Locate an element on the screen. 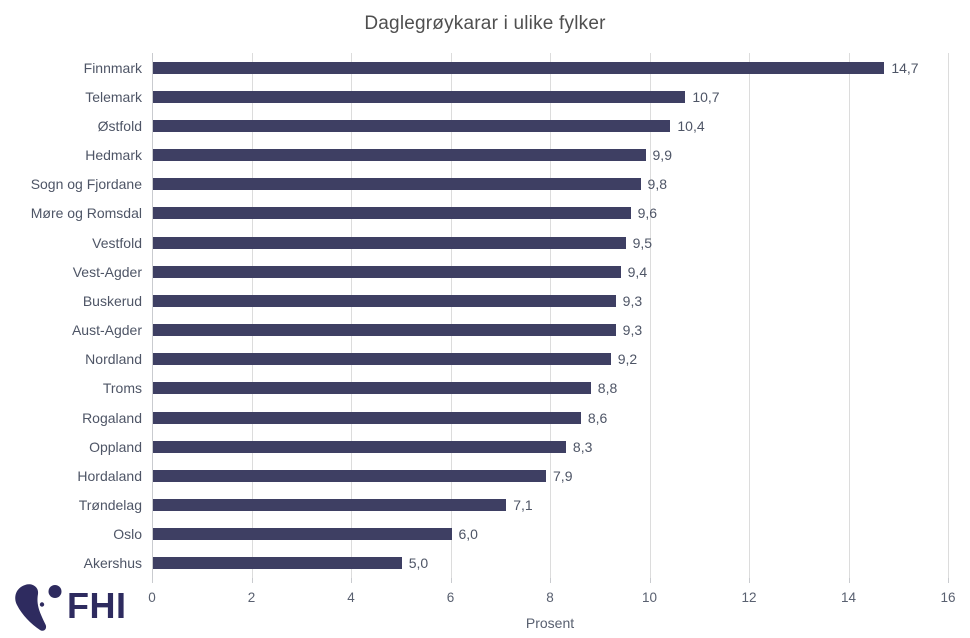 The width and height of the screenshot is (970, 638). category-label: Hedmark is located at coordinates (113, 155).